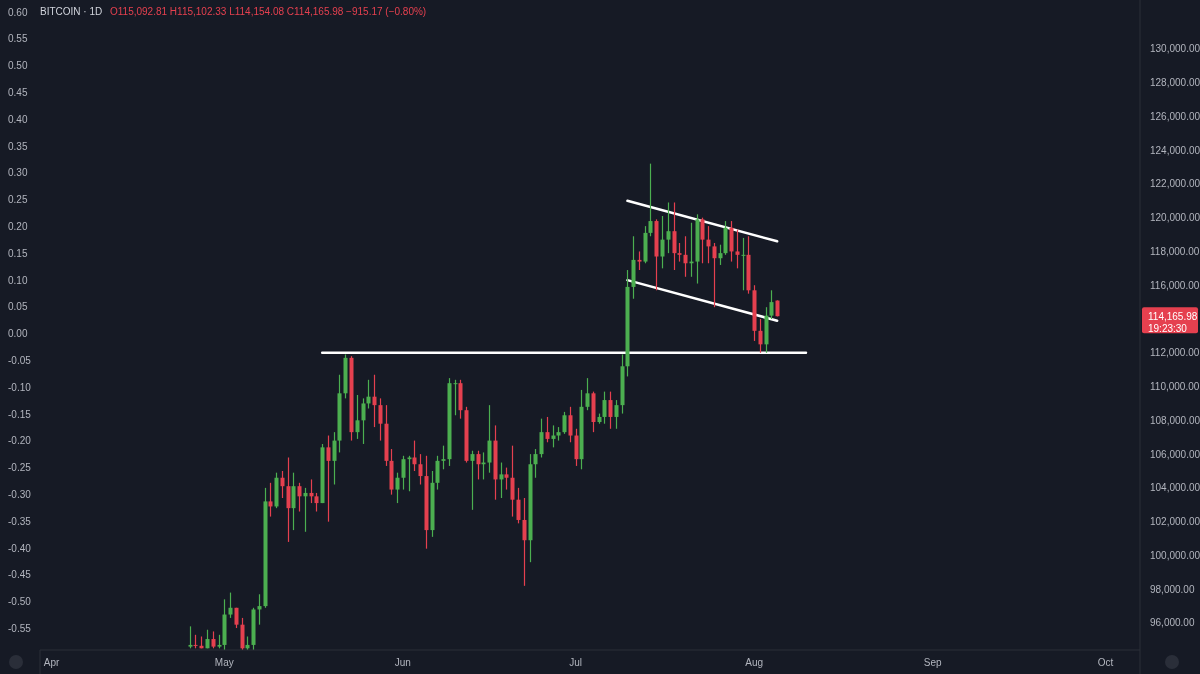  Describe the element at coordinates (18, 307) in the screenshot. I see `y2-tick-label: 0.05` at that location.